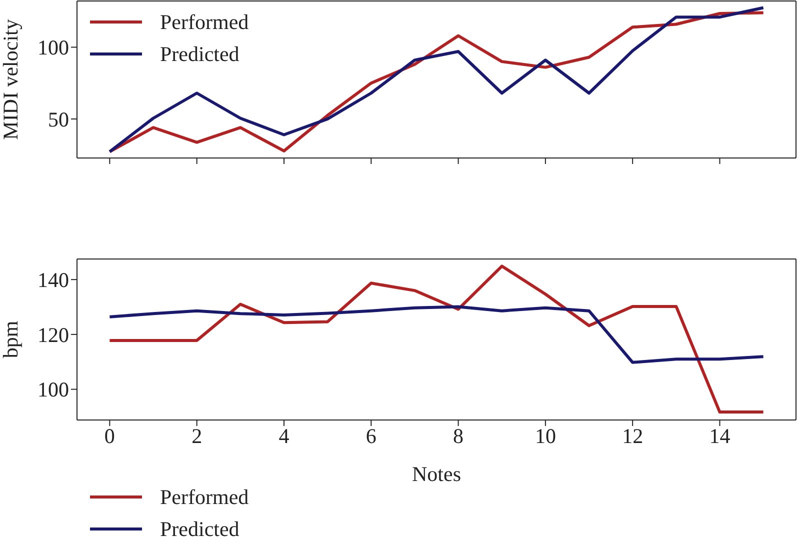 The height and width of the screenshot is (545, 798). I want to click on x-tick-label: 14, so click(720, 436).